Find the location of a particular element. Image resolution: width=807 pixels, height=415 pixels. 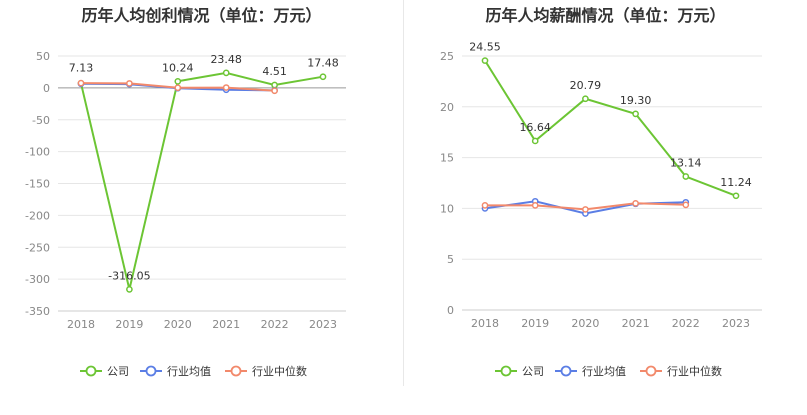

y-tick-label: 50 is located at coordinates (43, 56).